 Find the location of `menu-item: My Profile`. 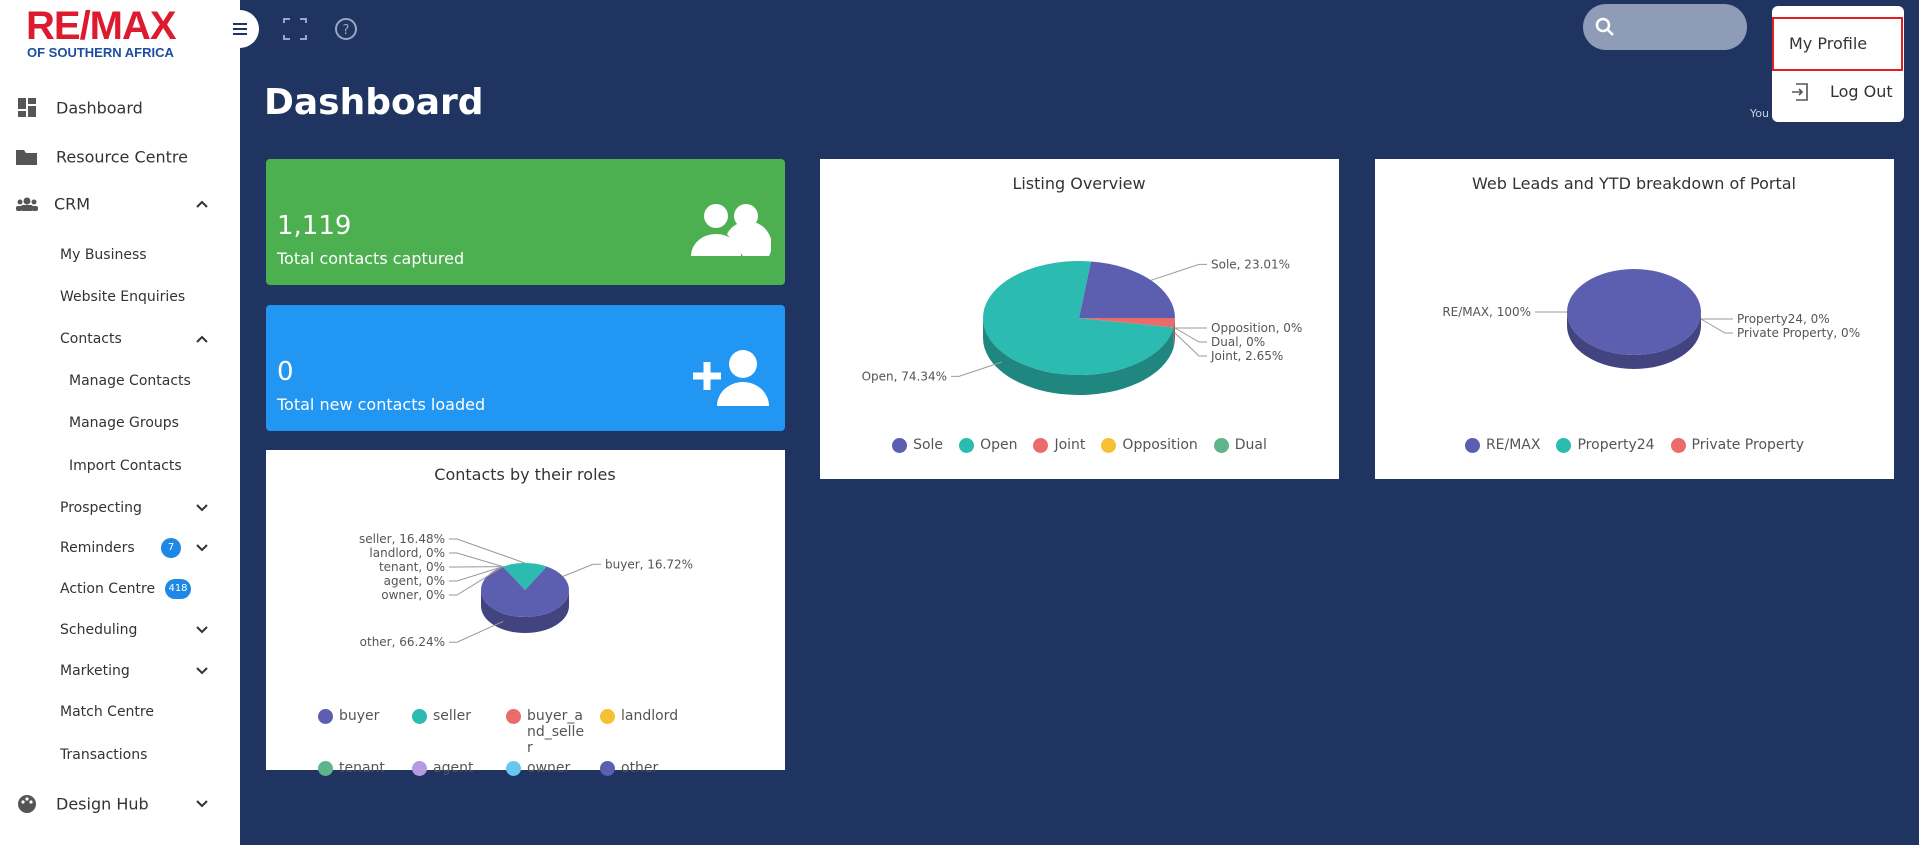

menu-item: My Profile is located at coordinates (1828, 43).